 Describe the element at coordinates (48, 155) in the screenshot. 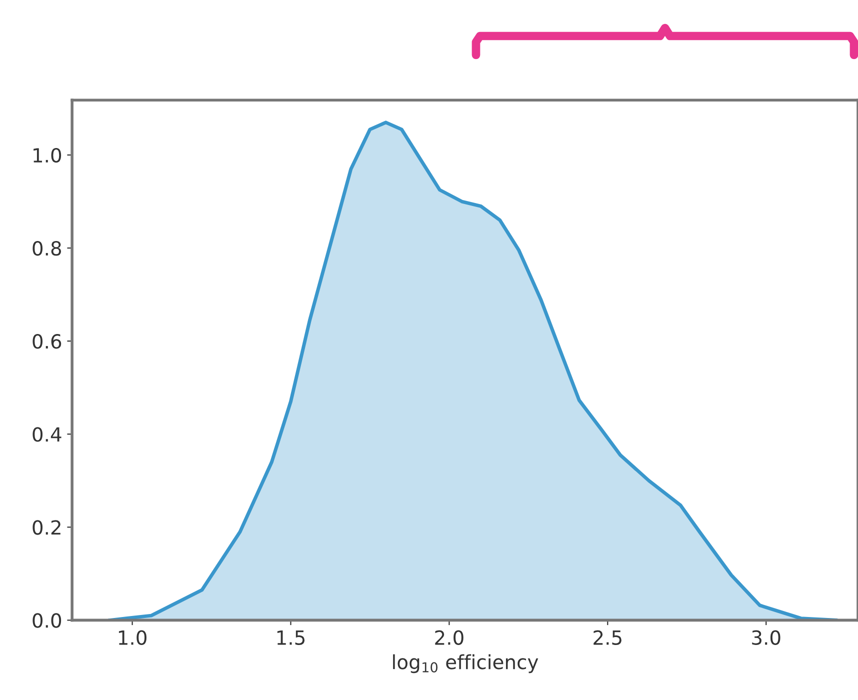

I see `y-tick-label: 1.0` at that location.